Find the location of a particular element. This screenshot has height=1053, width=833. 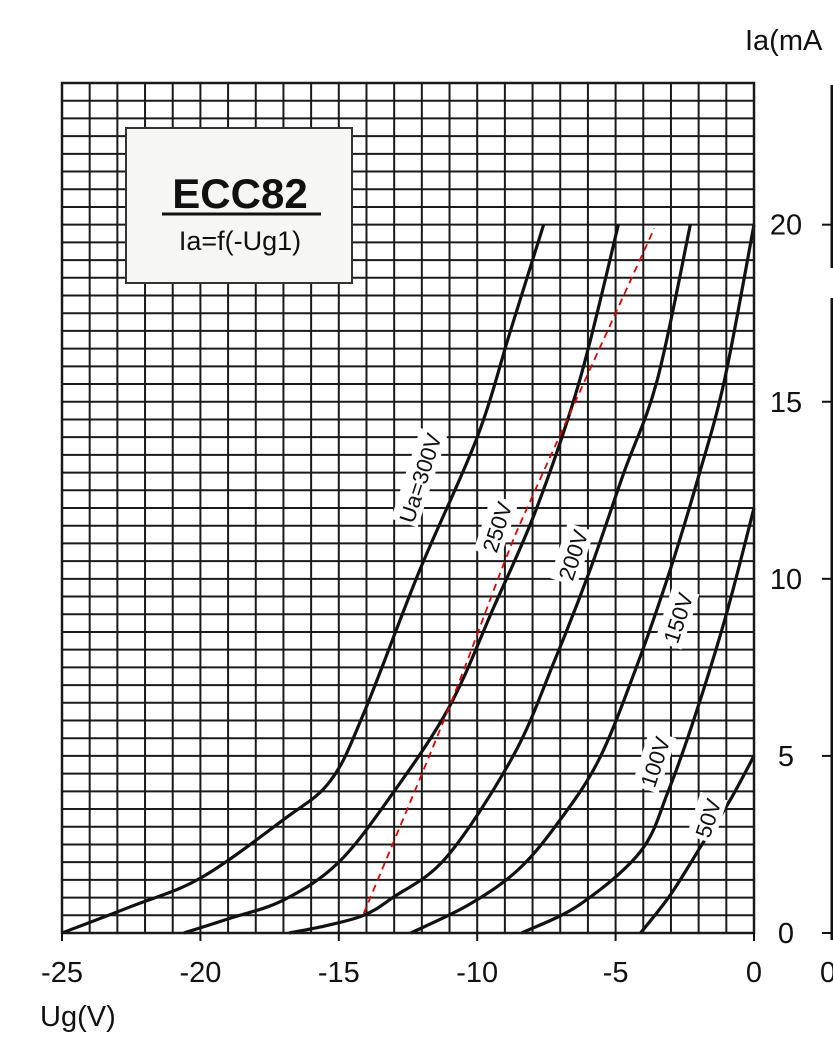

curve-label-text: Ua=300V is located at coordinates (420, 478).